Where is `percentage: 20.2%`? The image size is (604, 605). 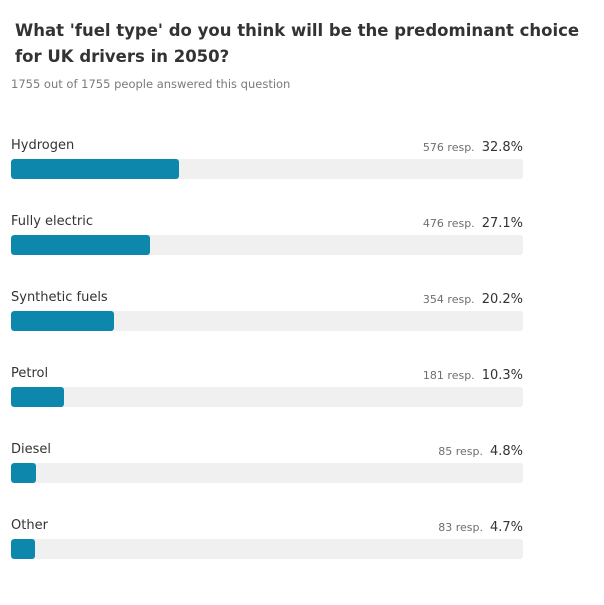
percentage: 20.2% is located at coordinates (502, 299).